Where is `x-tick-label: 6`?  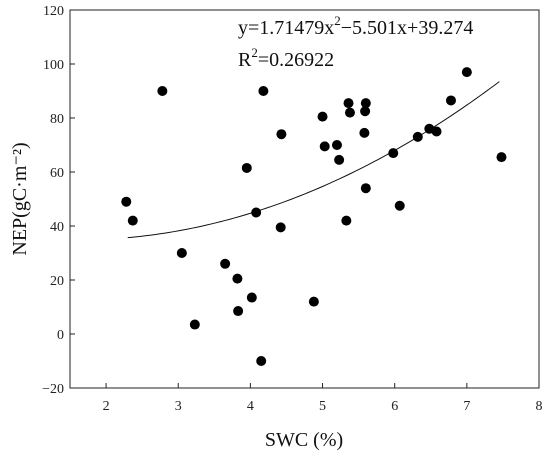
x-tick-label: 6 is located at coordinates (394, 406).